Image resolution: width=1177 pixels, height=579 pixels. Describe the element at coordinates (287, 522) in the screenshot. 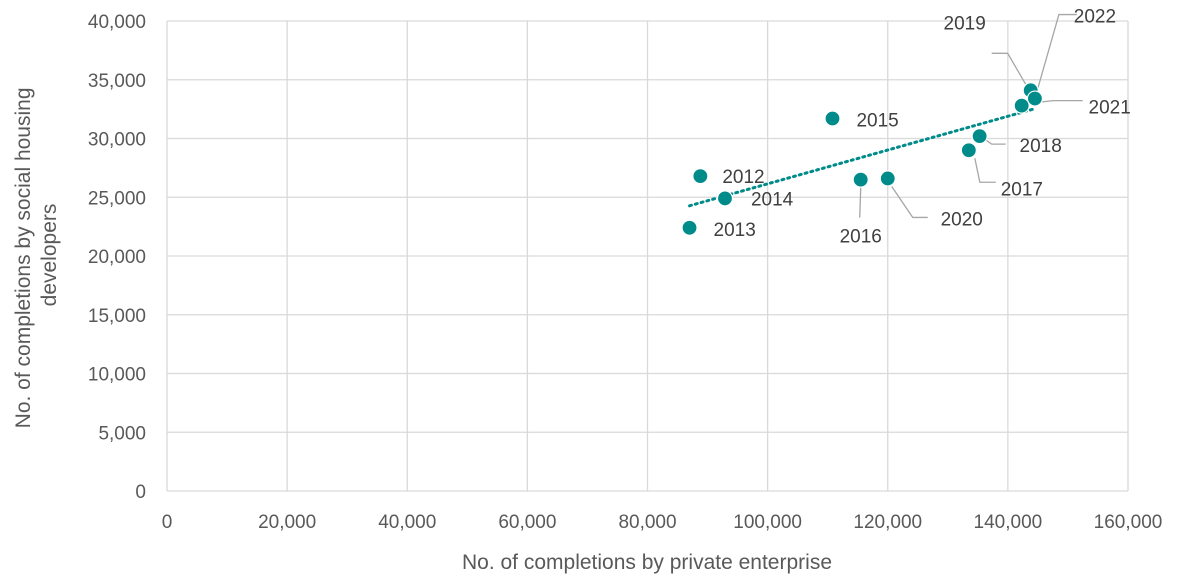

I see `x-tick-label: 20,000` at that location.